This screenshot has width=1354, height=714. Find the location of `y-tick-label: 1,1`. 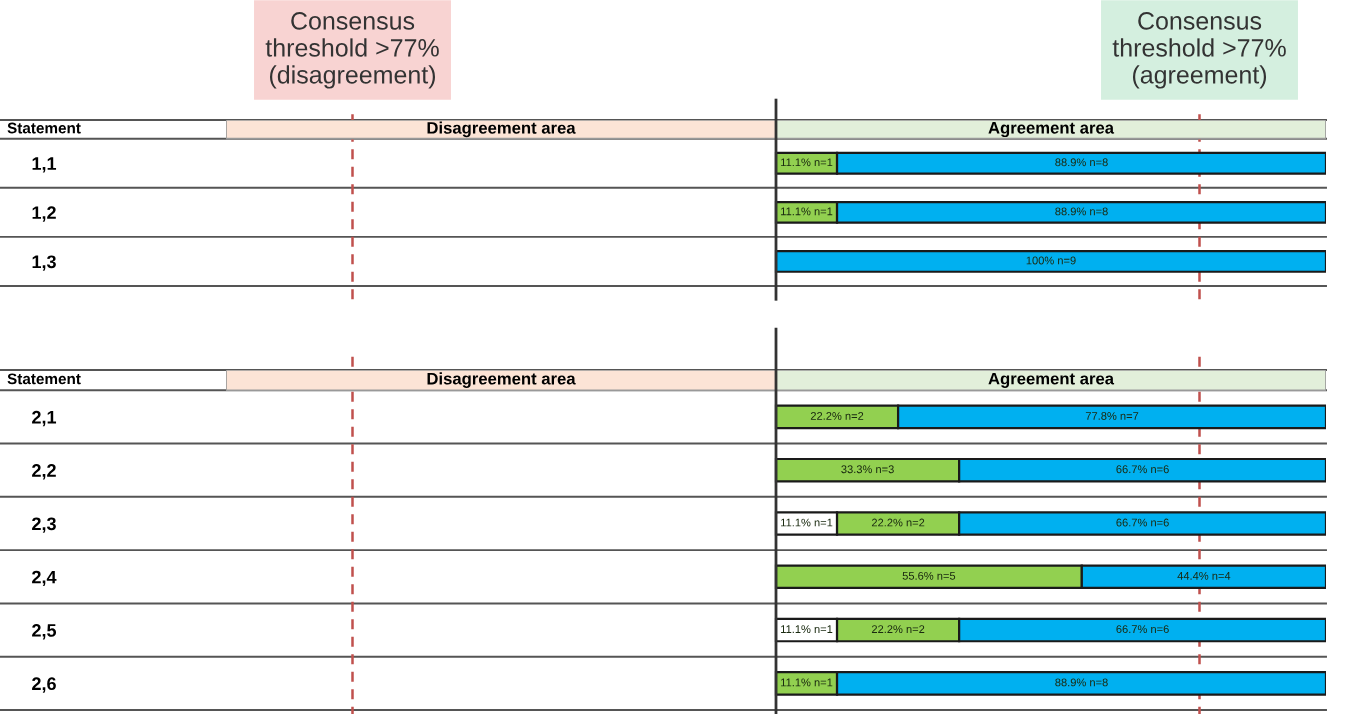

y-tick-label: 1,1 is located at coordinates (44, 165).